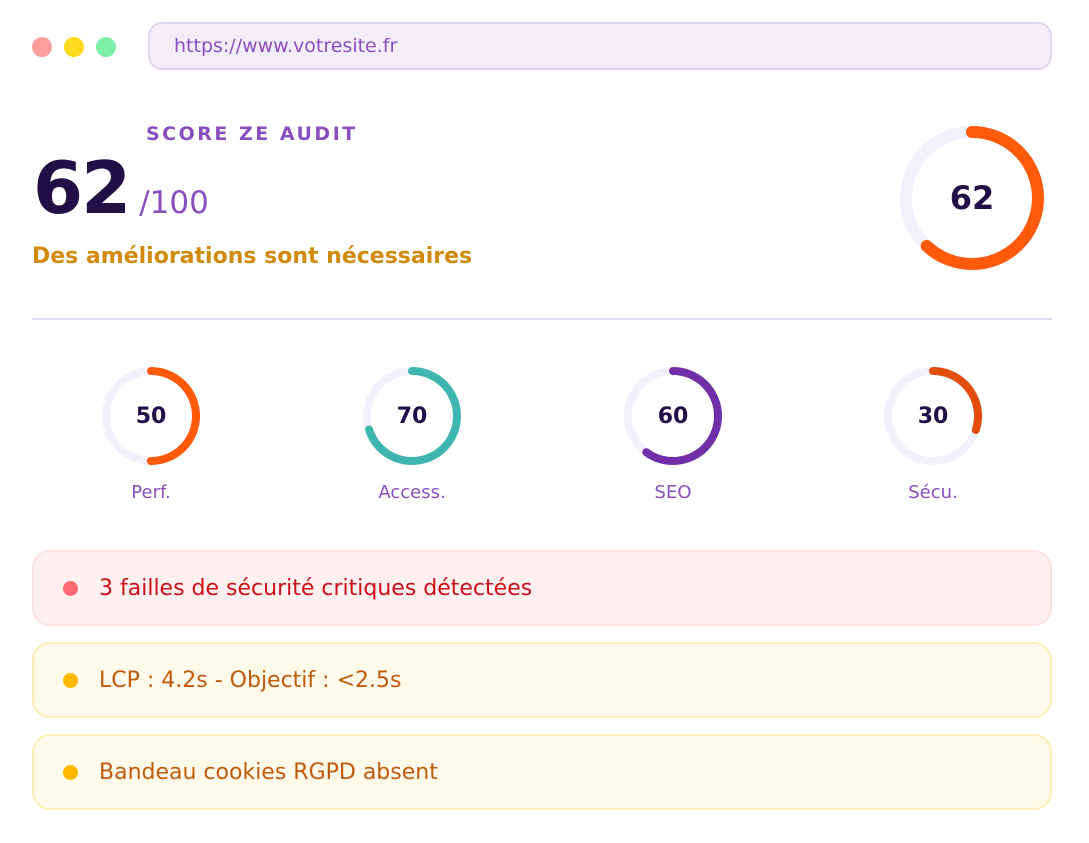 The image size is (1089, 843). I want to click on maximize-dot-icon, so click(106, 47).